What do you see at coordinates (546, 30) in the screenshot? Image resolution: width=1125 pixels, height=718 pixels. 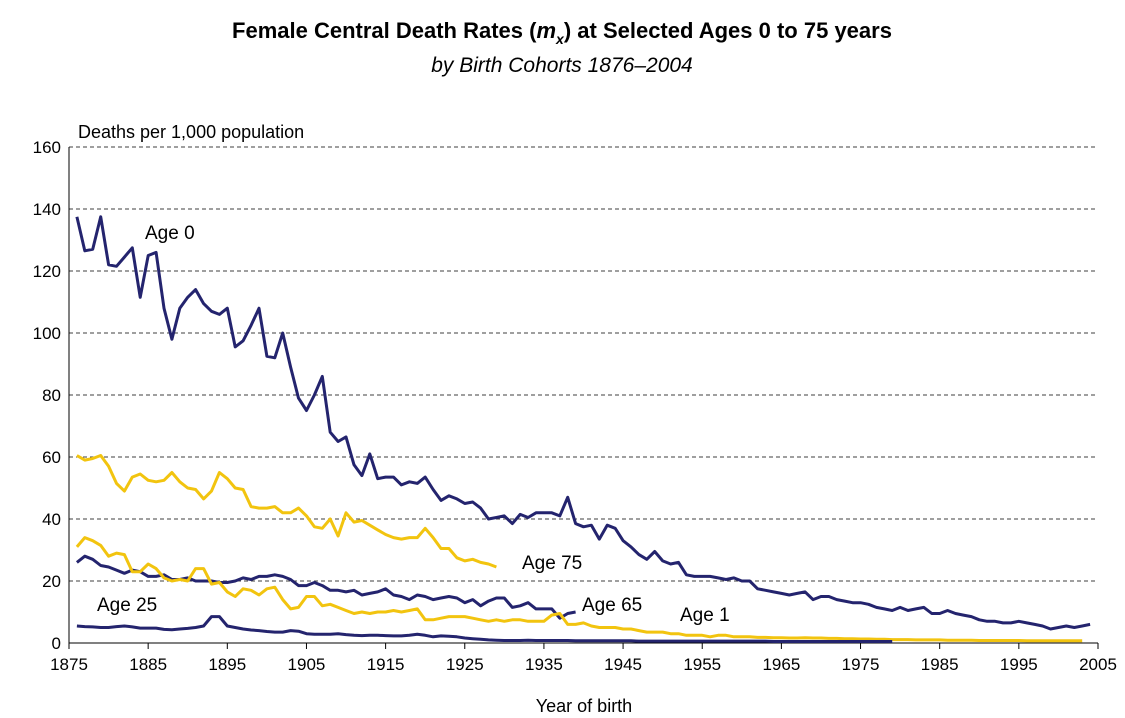 I see `title-part: m` at bounding box center [546, 30].